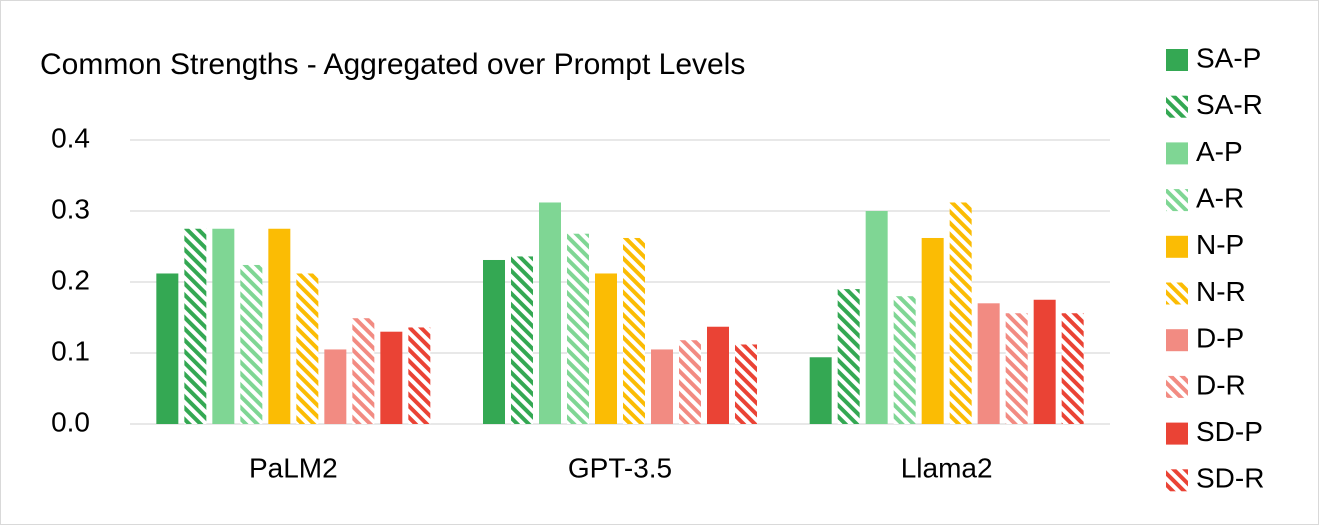  What do you see at coordinates (1230, 478) in the screenshot?
I see `legend-label: SD-R` at bounding box center [1230, 478].